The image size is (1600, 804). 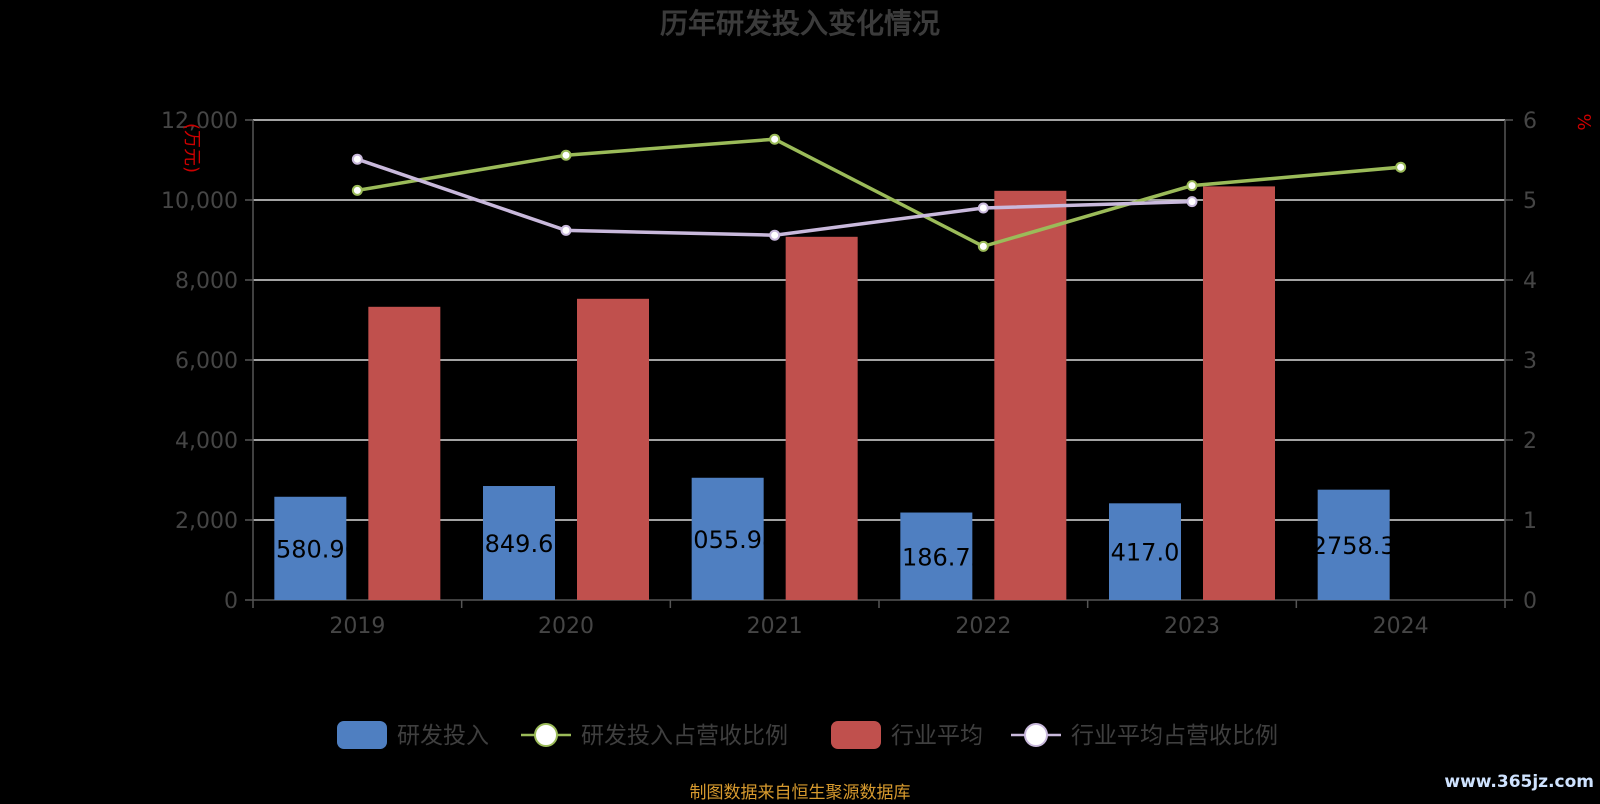 I want to click on y-right-tick-label: 4, so click(x=1530, y=281).